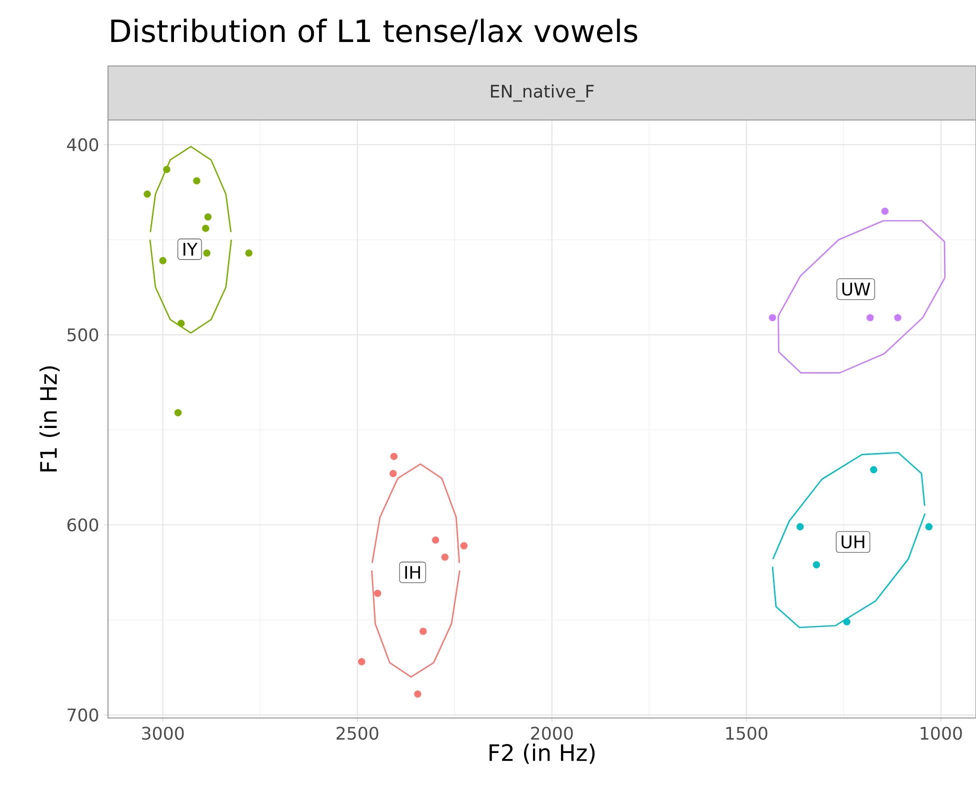 The image size is (976, 799). I want to click on y-axis-title: F1 (in Hz), so click(49, 419).